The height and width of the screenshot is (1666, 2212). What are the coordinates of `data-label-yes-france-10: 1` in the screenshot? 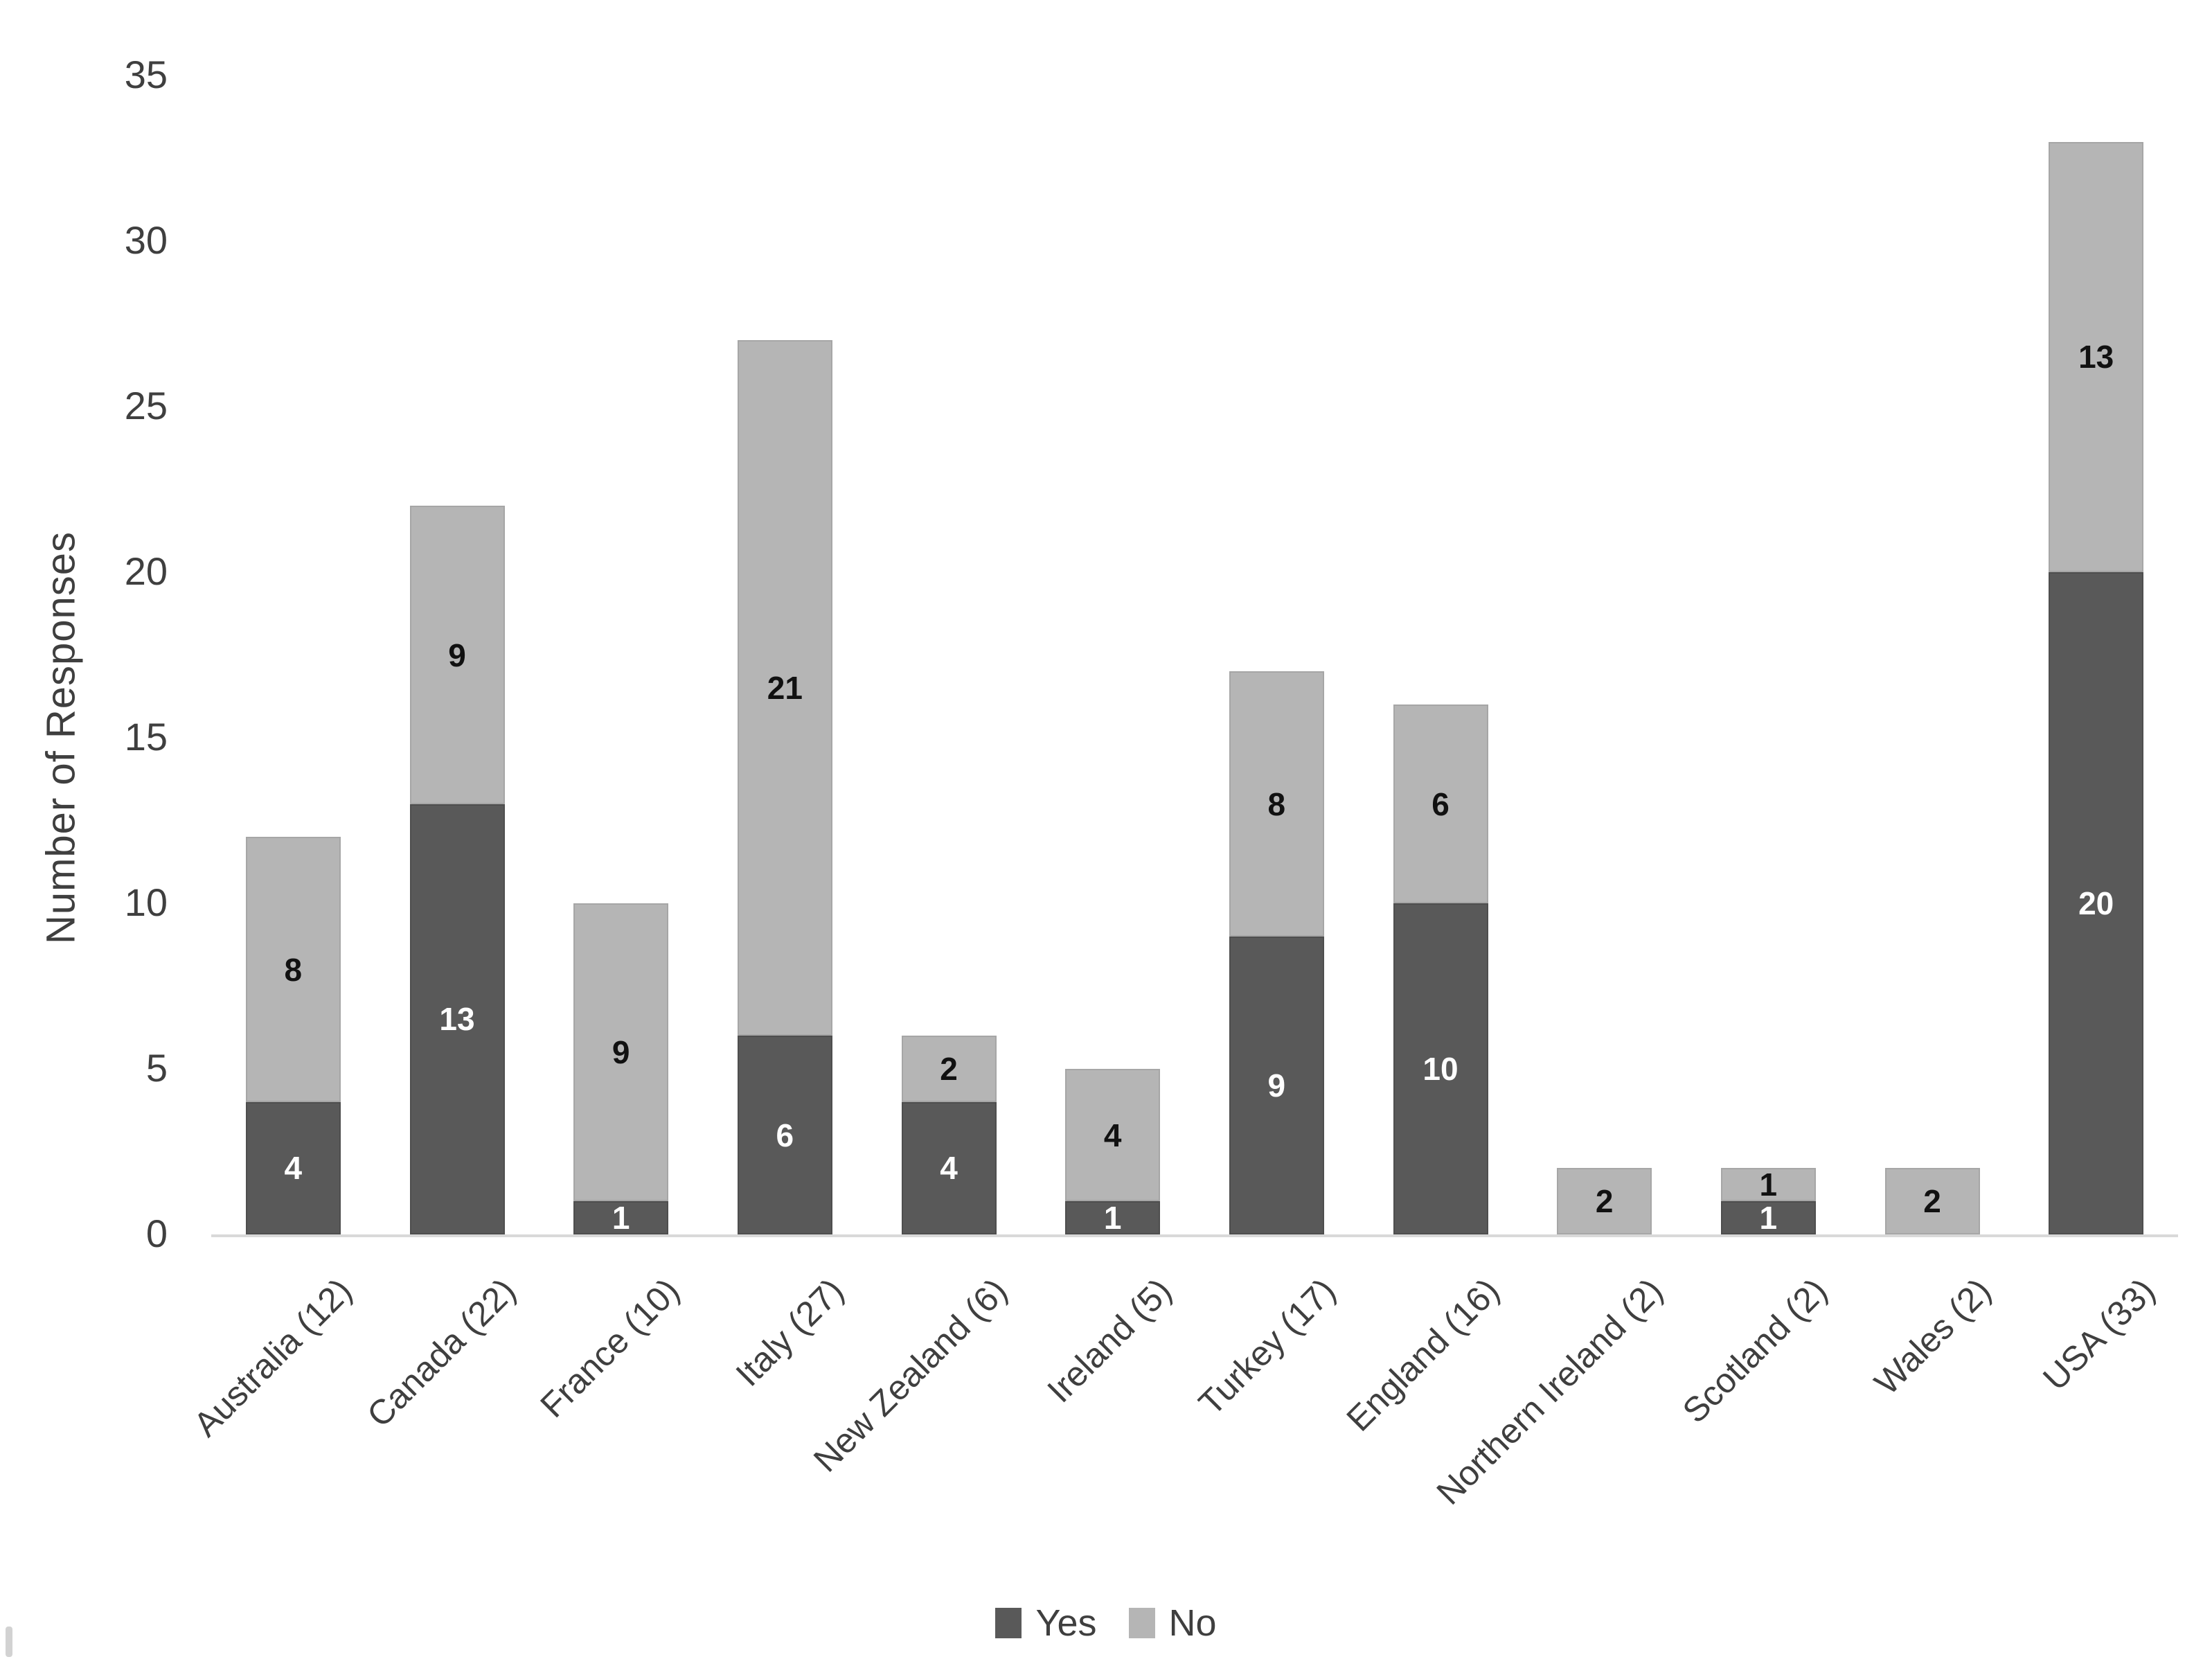 It's located at (621, 1219).